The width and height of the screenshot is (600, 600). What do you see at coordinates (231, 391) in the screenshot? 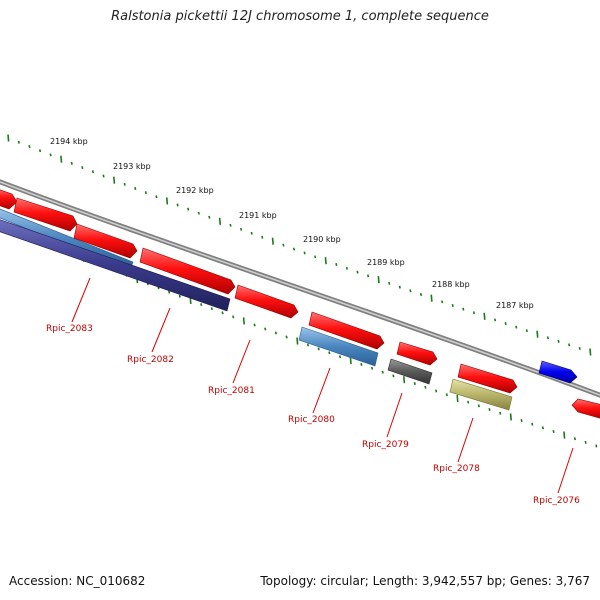
I see `gene-label: Rpic_2081` at bounding box center [231, 391].